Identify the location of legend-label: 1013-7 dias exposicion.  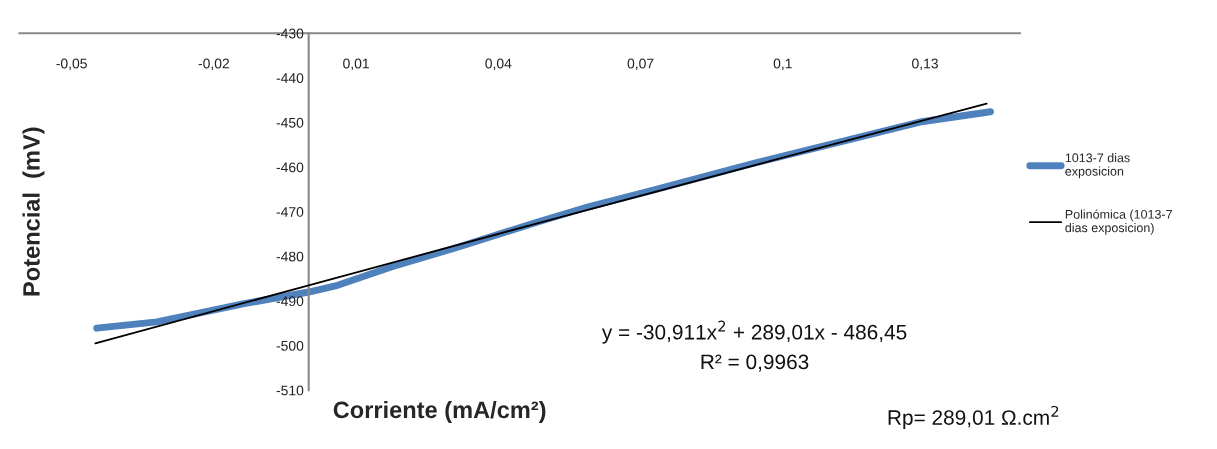
(1097, 166).